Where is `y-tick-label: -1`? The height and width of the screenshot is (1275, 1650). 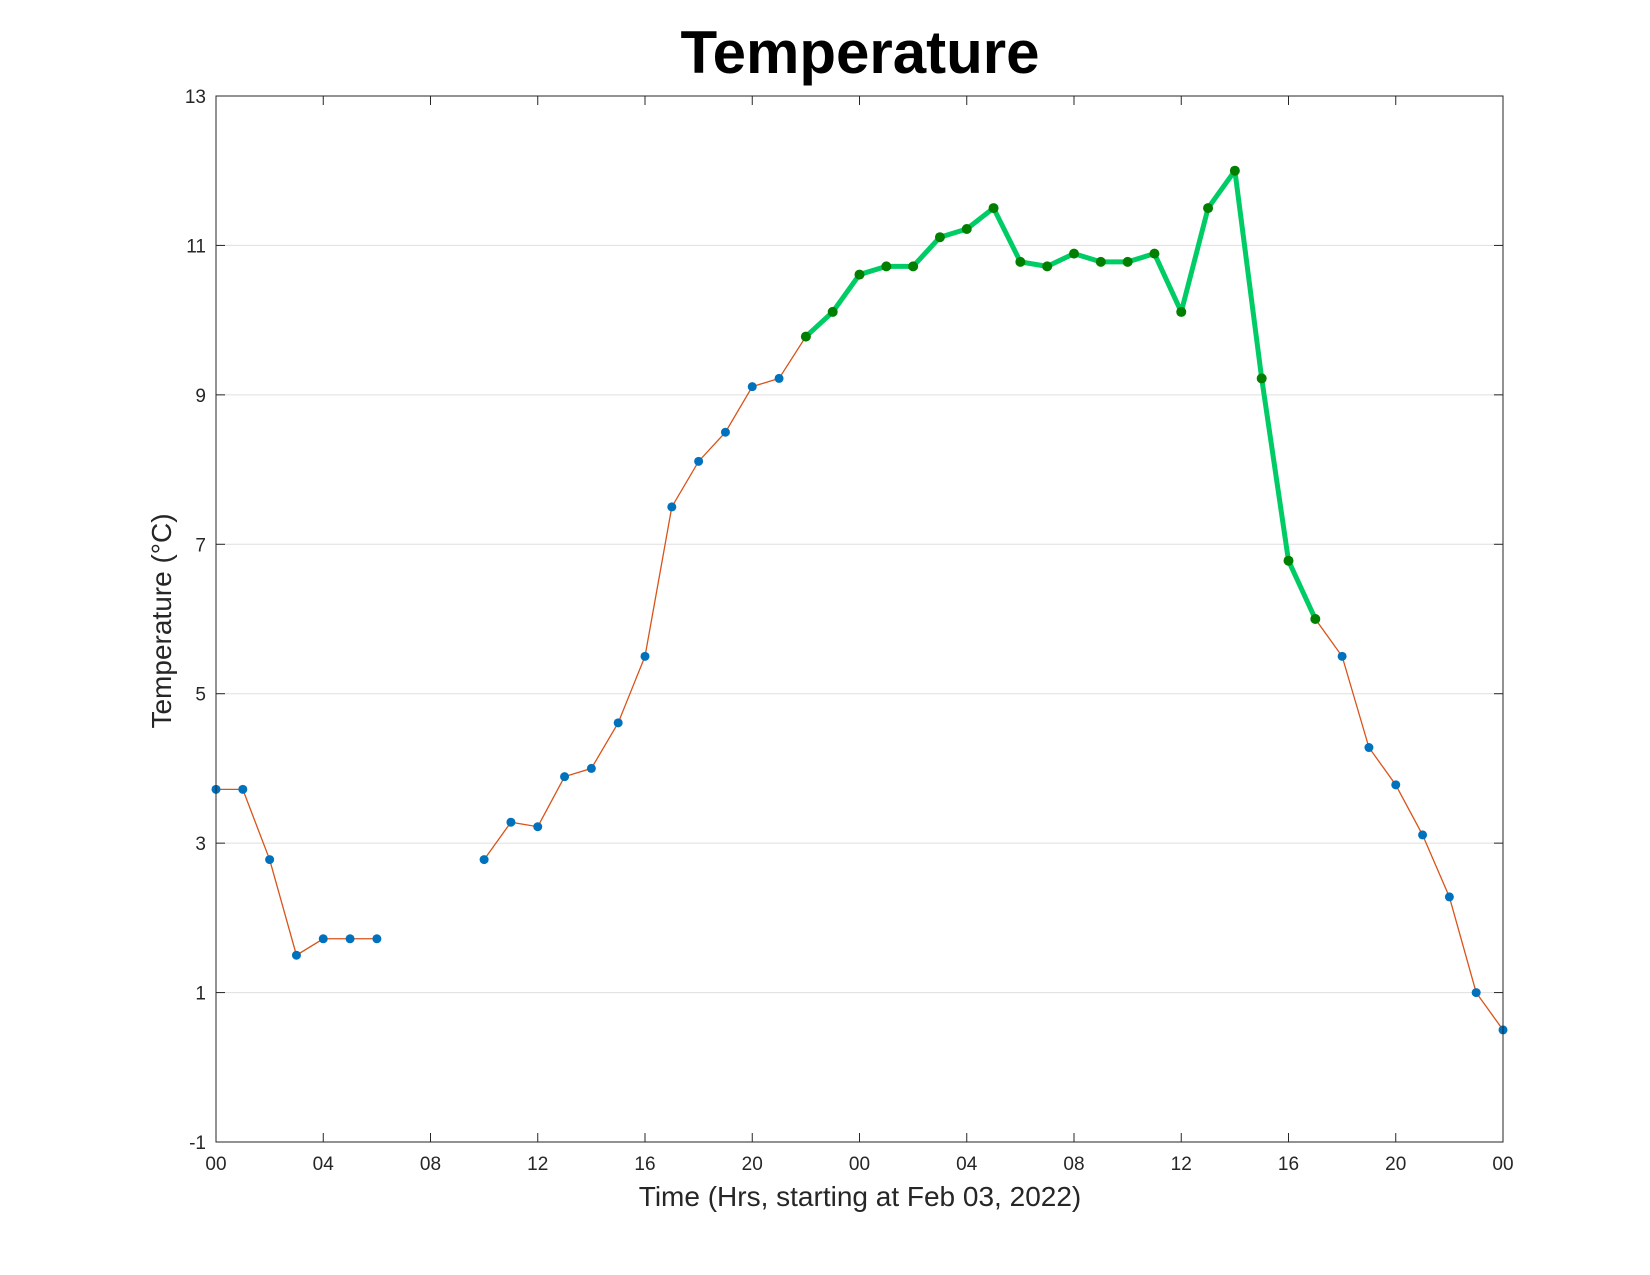
y-tick-label: -1 is located at coordinates (197, 1143).